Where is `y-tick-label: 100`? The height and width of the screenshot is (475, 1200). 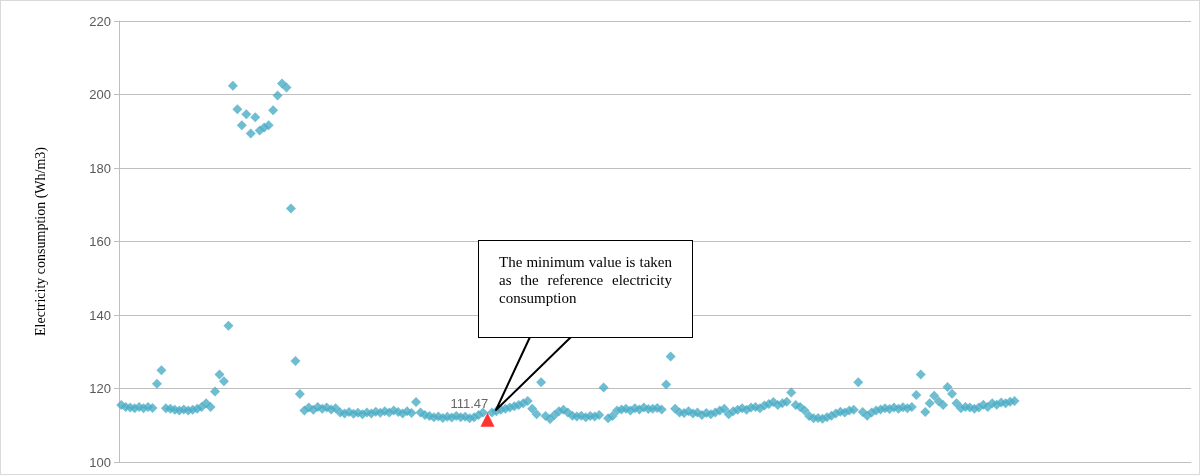 y-tick-label: 100 is located at coordinates (100, 462).